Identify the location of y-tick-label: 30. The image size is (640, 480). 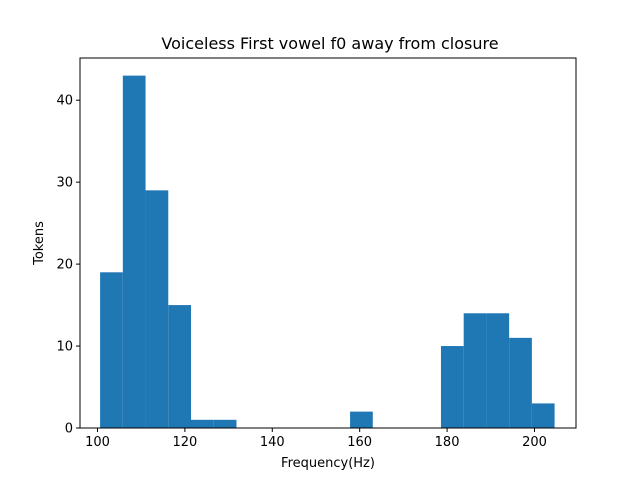
(64, 183).